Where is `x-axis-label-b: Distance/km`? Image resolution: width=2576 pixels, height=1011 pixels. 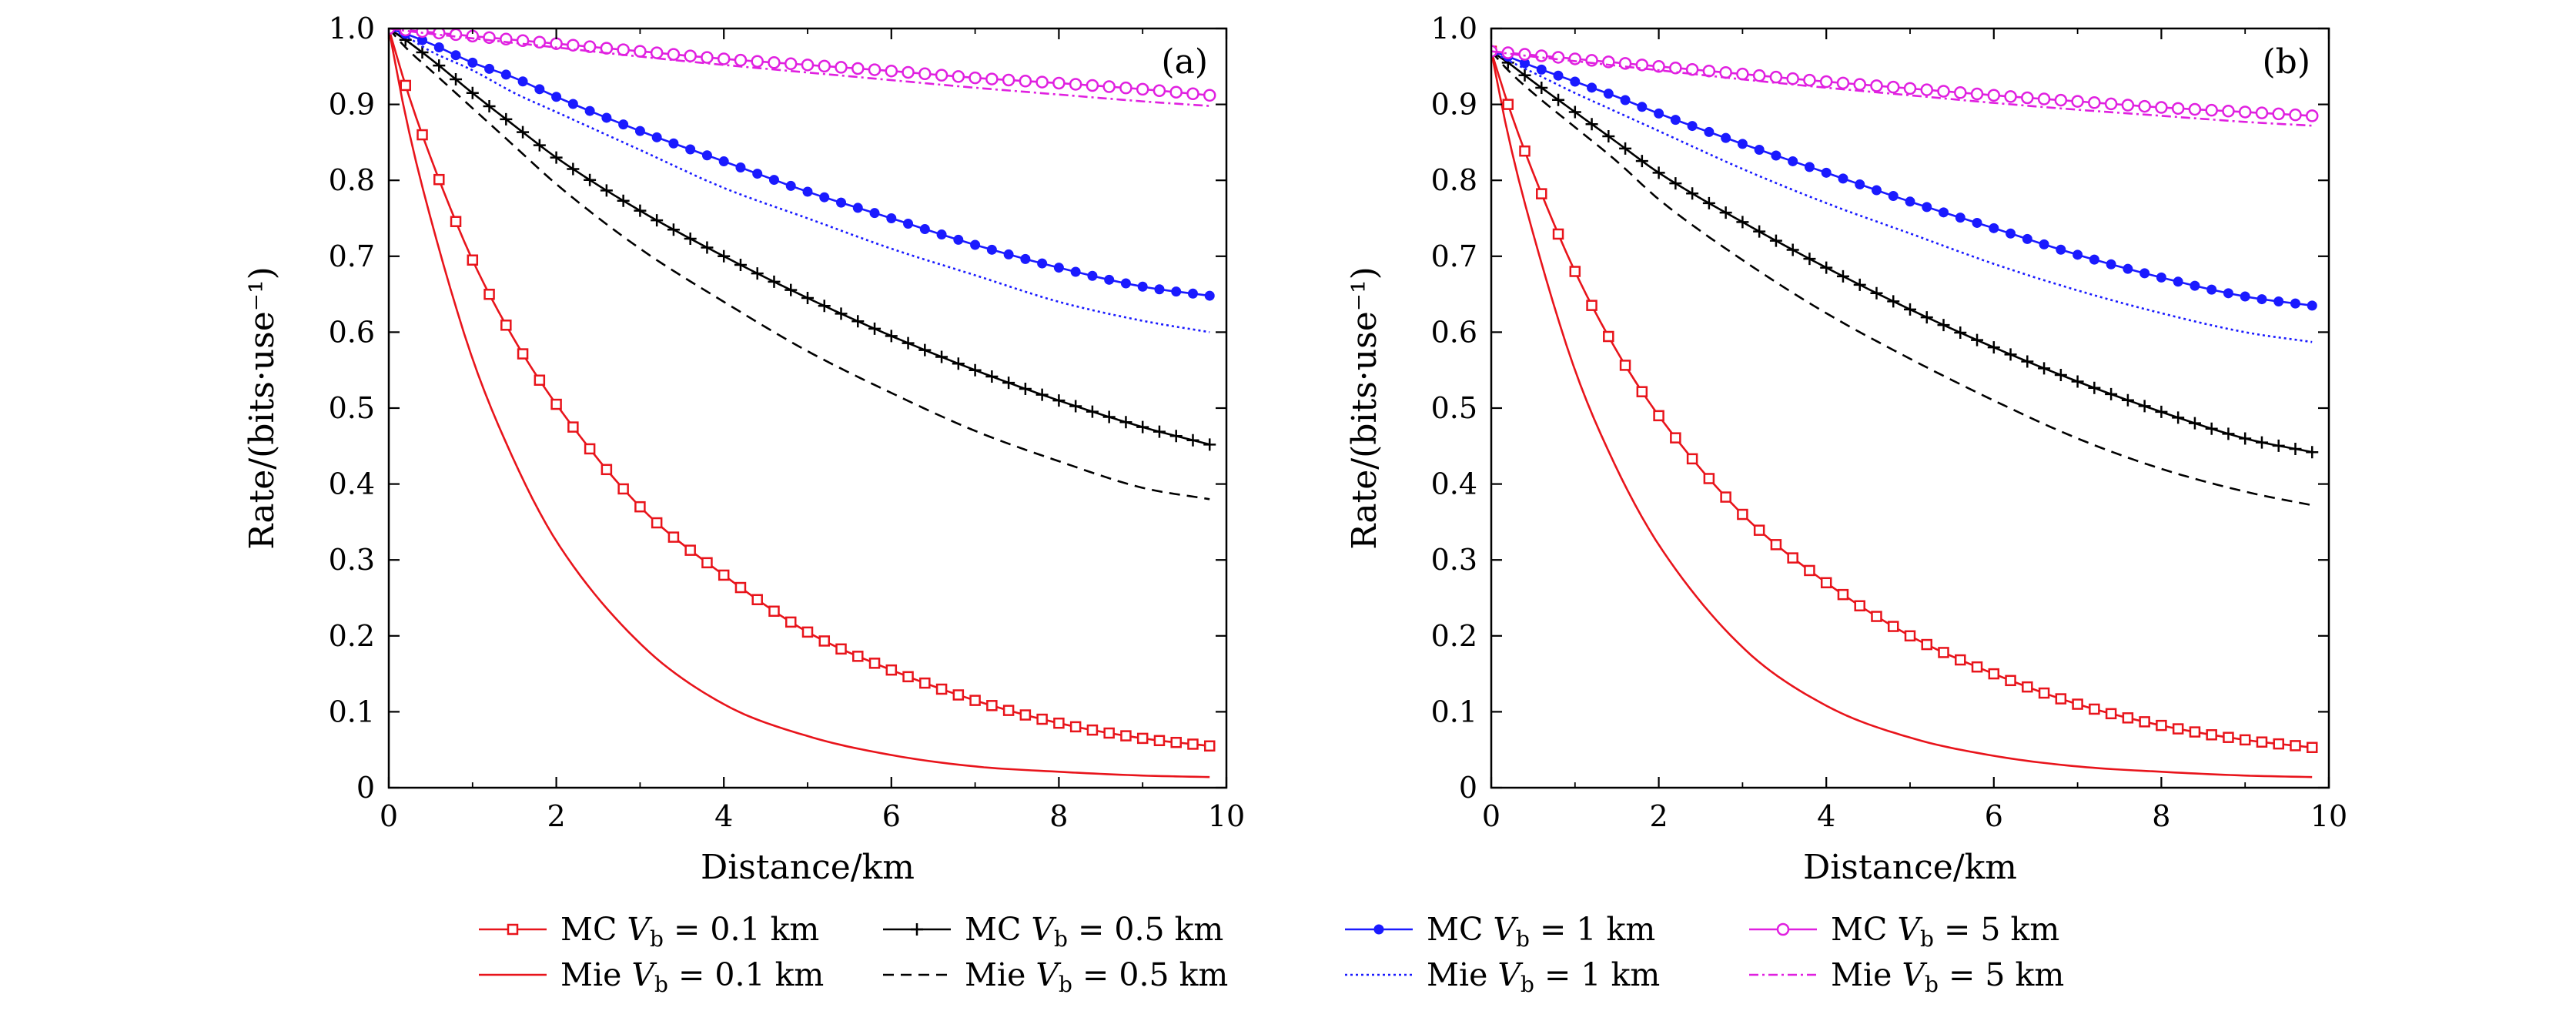 x-axis-label-b: Distance/km is located at coordinates (1910, 867).